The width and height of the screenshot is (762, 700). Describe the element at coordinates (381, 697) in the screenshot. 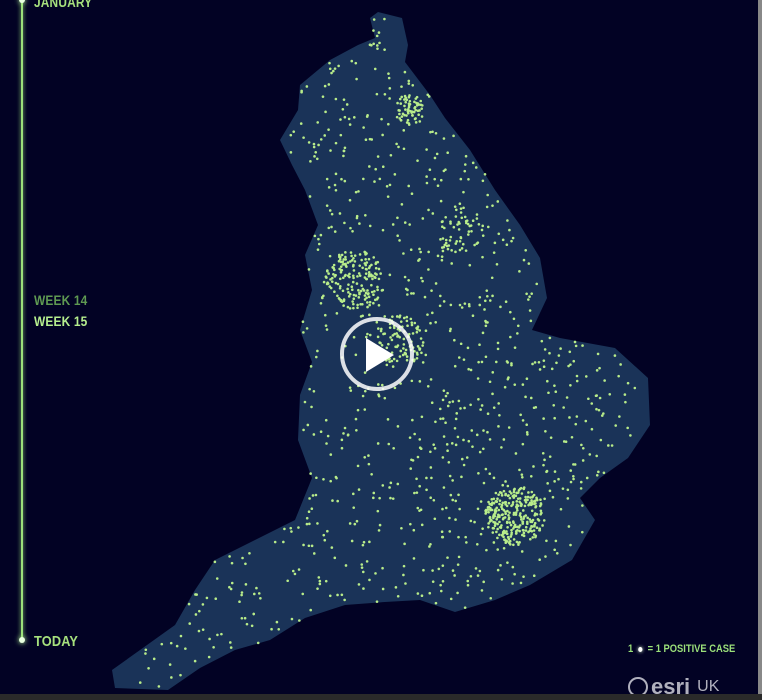

I see `video-control-bar` at that location.